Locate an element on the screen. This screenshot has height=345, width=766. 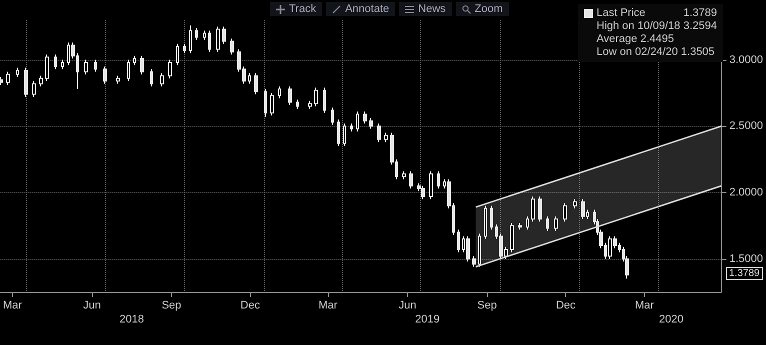
text: Track is located at coordinates (302, 9).